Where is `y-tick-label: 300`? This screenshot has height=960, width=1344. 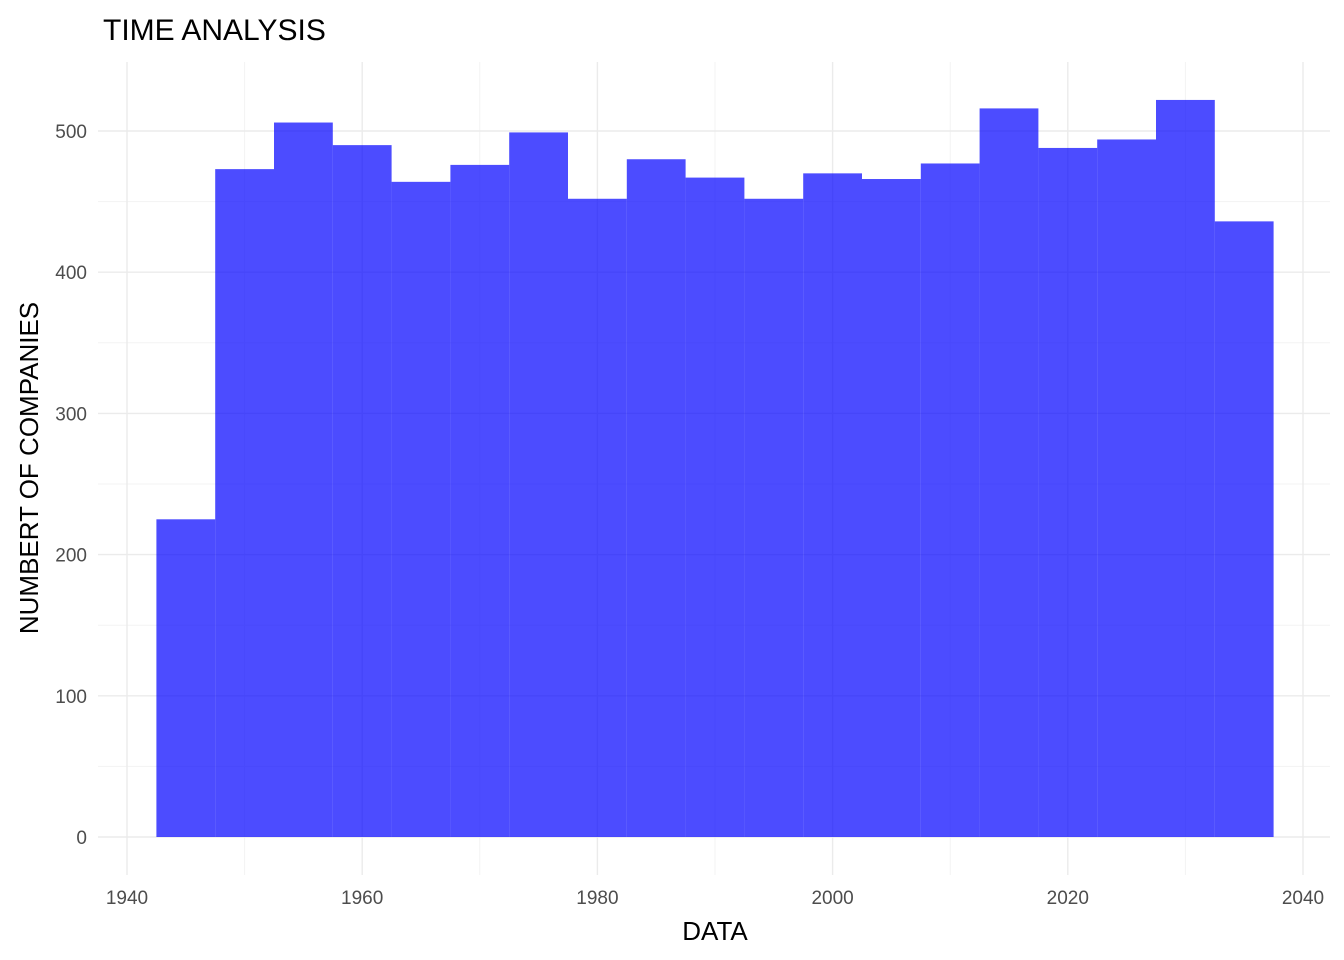
y-tick-label: 300 is located at coordinates (71, 414).